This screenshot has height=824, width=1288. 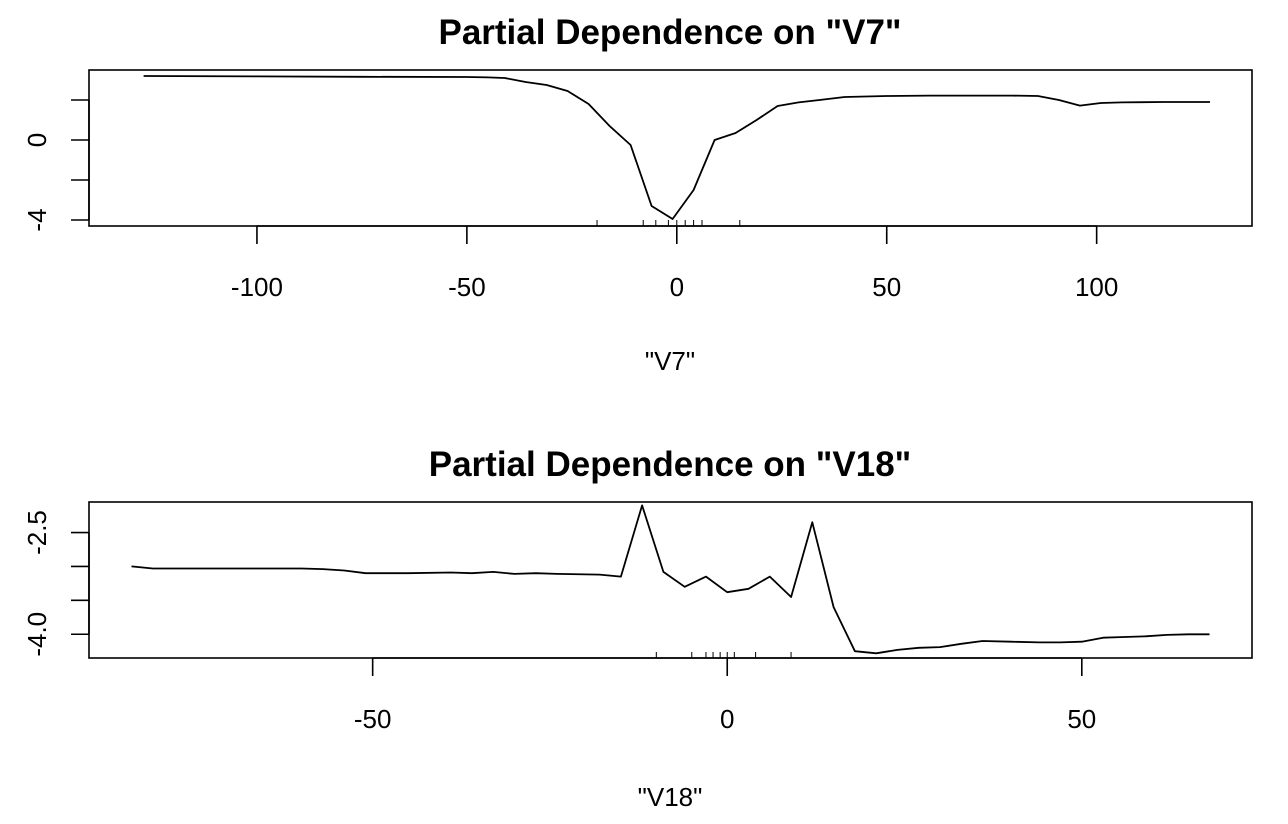 I want to click on x-tick-label-v7: 100, so click(x=1096, y=287).